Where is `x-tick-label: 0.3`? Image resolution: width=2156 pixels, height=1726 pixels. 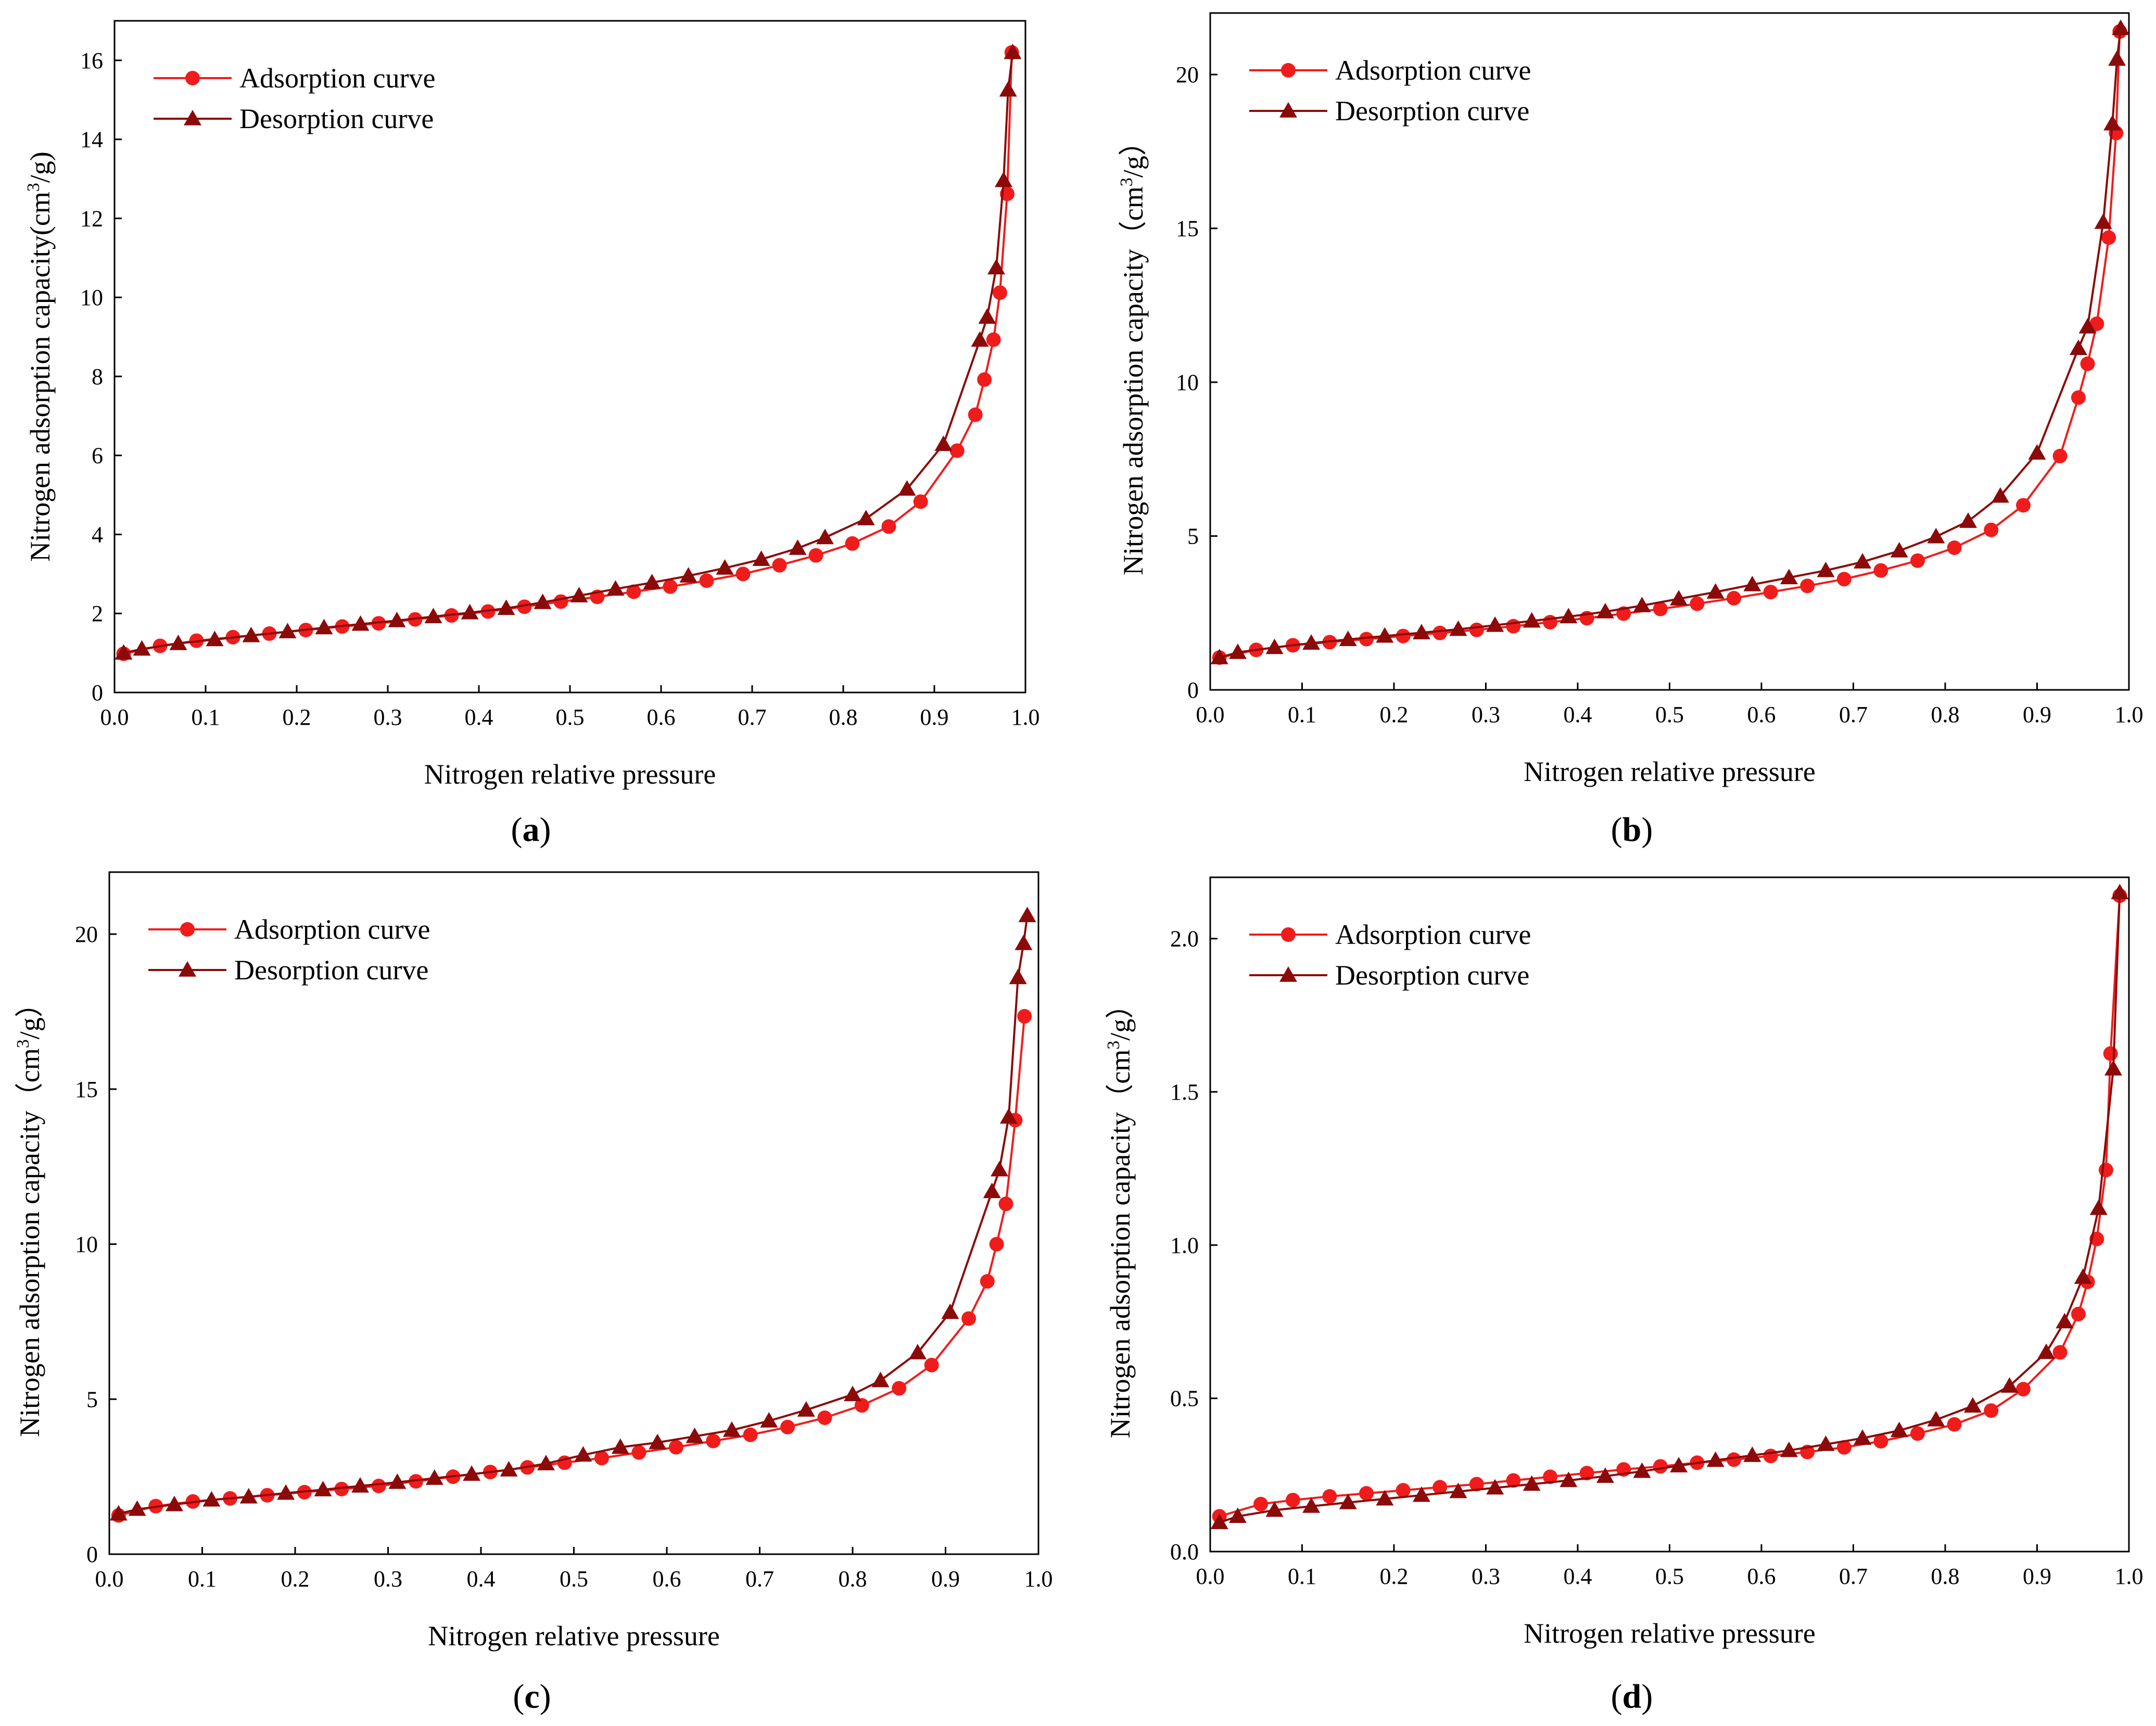
x-tick-label: 0.3 is located at coordinates (388, 1579).